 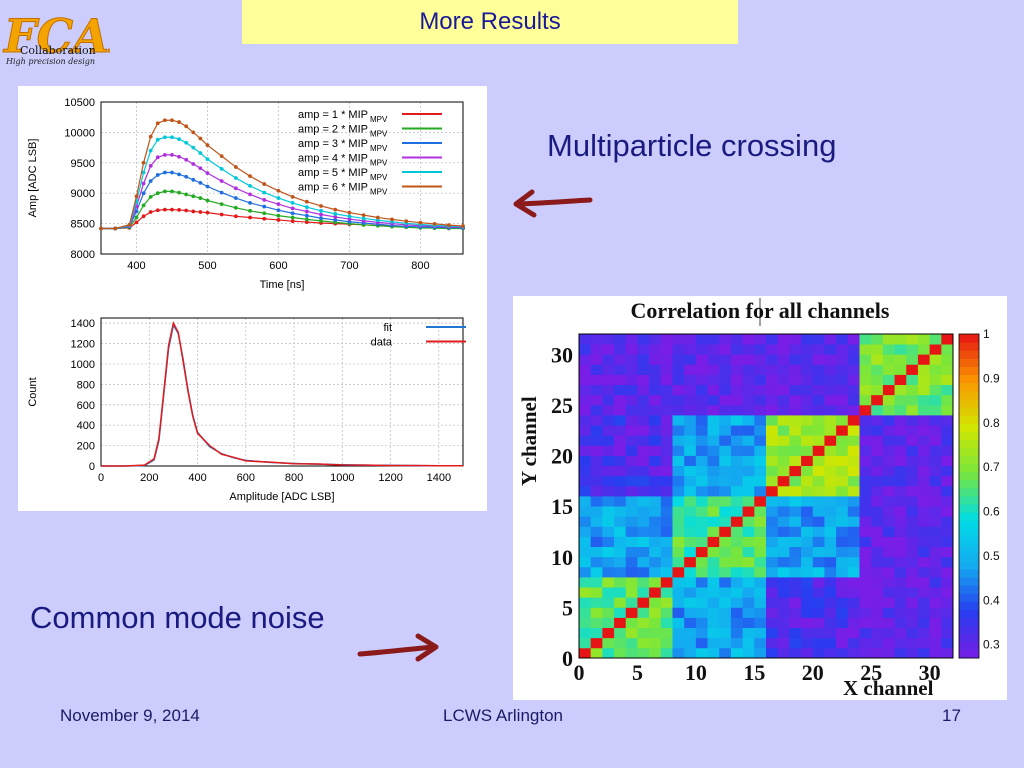 I want to click on amplitude-y-tick-label: 800, so click(x=86, y=385).